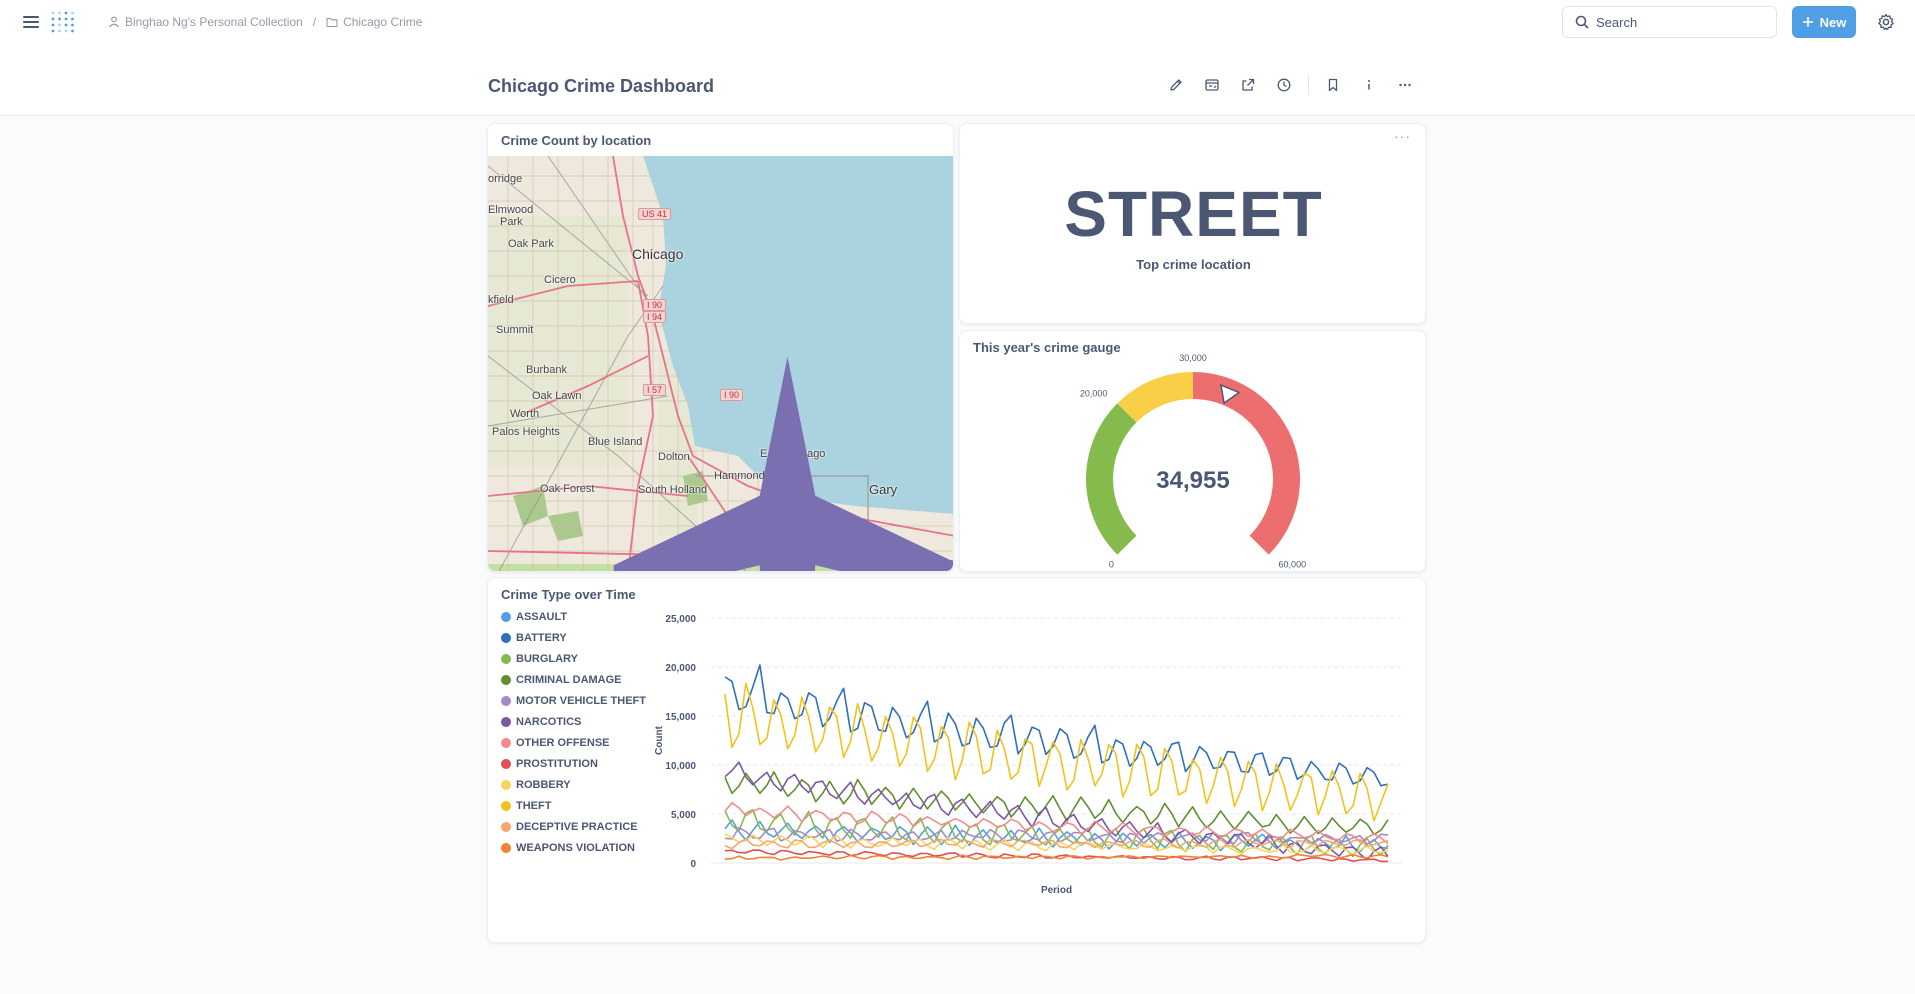  What do you see at coordinates (573, 616) in the screenshot?
I see `legend-item: ASSAULT` at bounding box center [573, 616].